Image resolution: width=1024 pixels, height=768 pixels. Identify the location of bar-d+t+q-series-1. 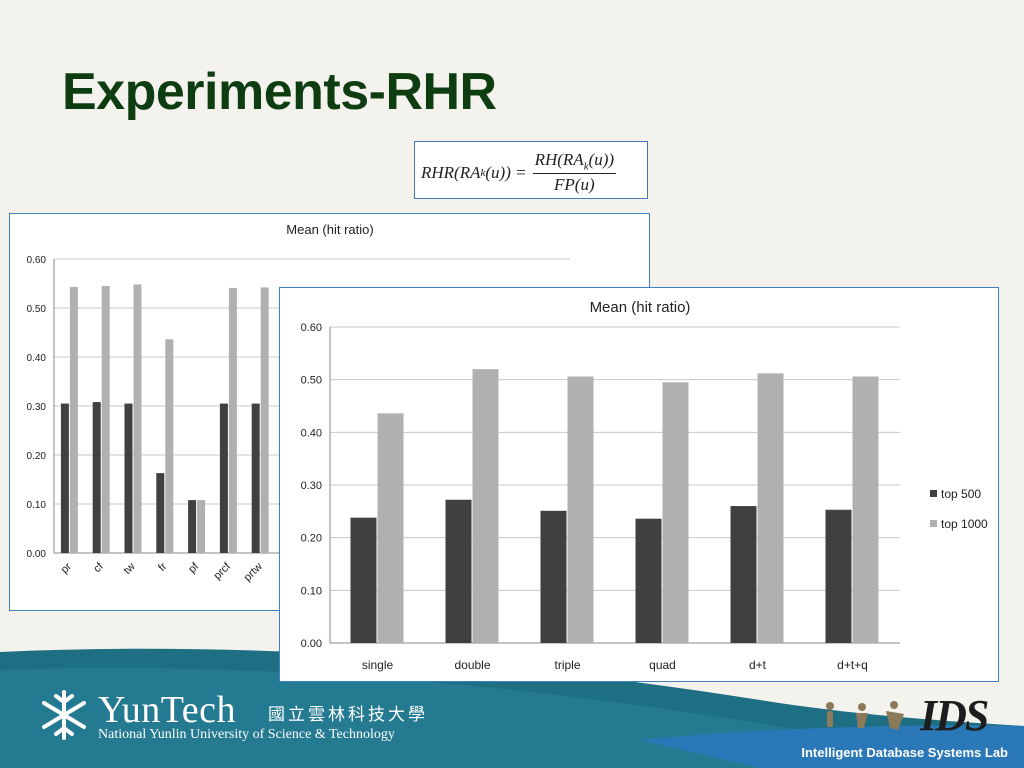
(838, 576).